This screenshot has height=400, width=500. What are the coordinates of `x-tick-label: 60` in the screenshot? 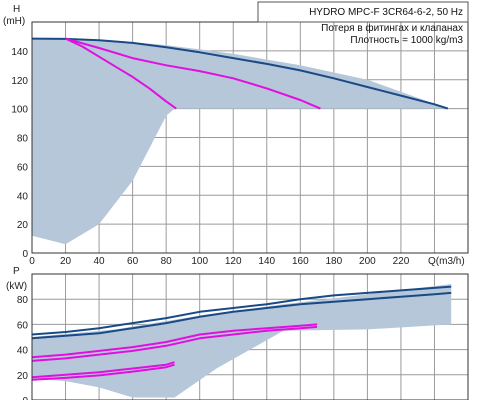 It's located at (133, 261).